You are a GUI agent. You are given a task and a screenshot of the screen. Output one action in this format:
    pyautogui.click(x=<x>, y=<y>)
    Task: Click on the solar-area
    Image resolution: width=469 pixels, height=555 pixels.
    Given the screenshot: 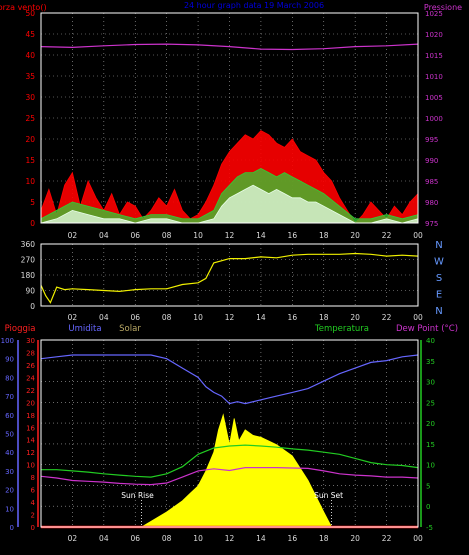 What is the action you would take?
    pyautogui.click(x=236, y=470)
    